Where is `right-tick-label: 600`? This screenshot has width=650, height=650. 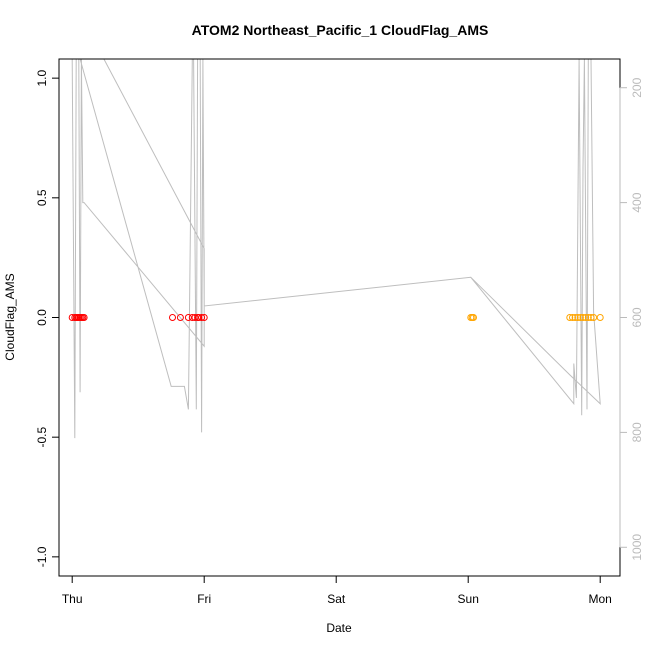 right-tick-label: 600 is located at coordinates (637, 317).